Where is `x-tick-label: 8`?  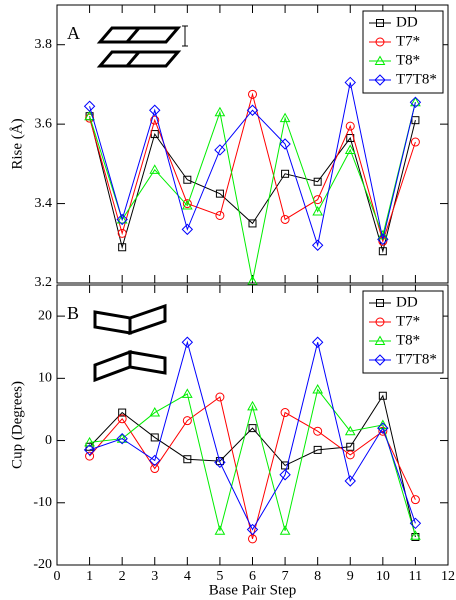 x-tick-label: 8 is located at coordinates (317, 576).